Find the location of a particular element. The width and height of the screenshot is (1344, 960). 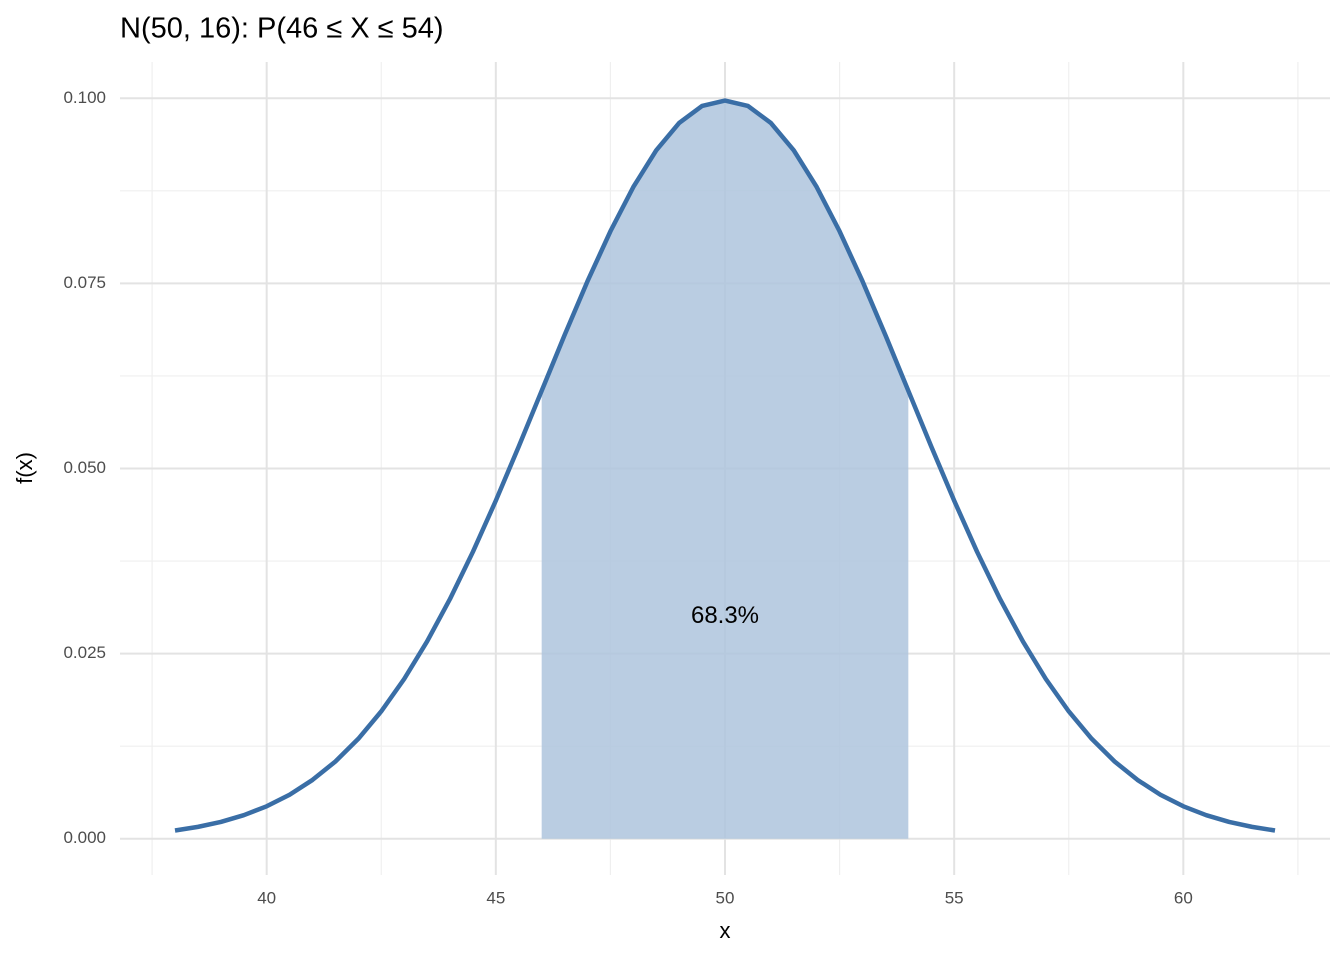

x-axis-title: x is located at coordinates (725, 930).